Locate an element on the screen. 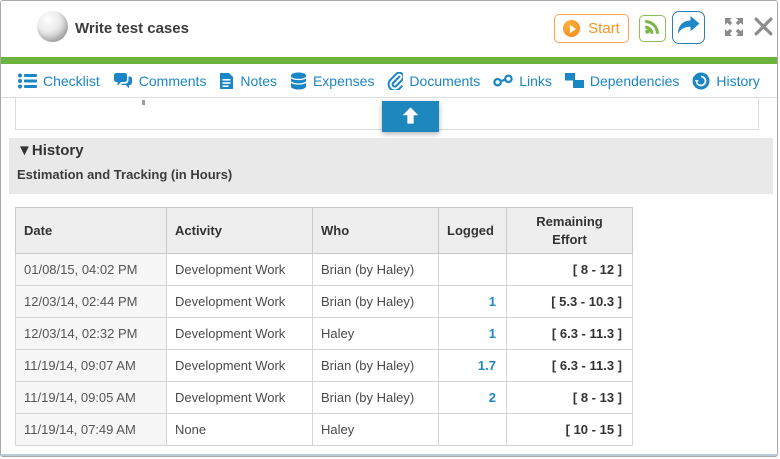  cell-date: 11/19/14, 09:07 AM is located at coordinates (91, 365).